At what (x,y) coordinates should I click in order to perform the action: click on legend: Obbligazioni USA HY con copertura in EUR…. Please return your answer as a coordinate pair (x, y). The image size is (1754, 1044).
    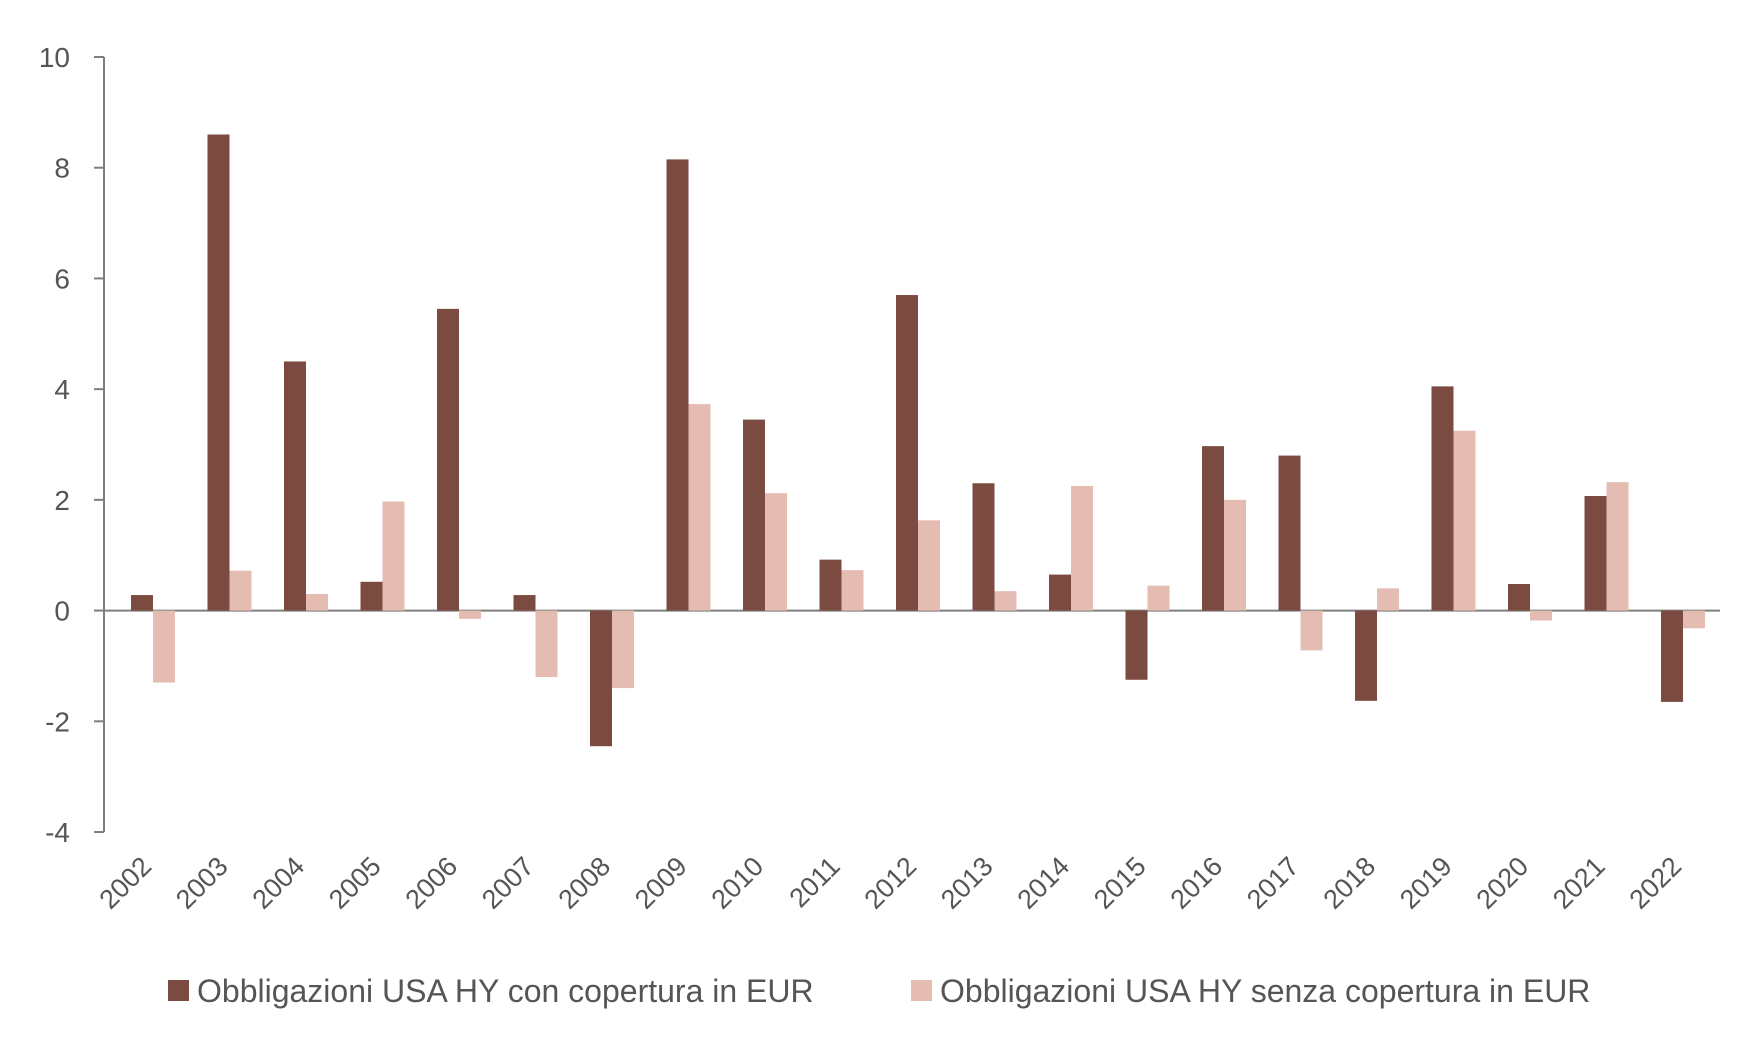
    Looking at the image, I should click on (879, 991).